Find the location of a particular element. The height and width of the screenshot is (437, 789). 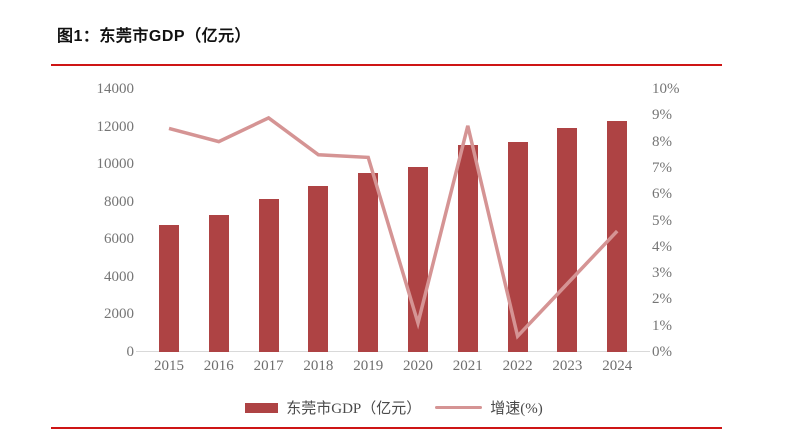

x-axis-tick-2016: 2016 is located at coordinates (218, 366).